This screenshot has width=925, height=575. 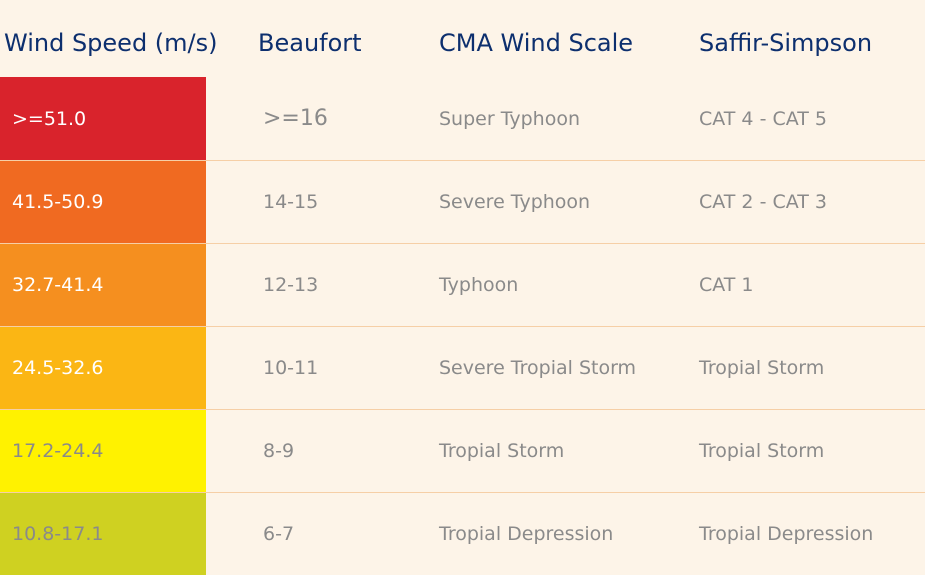 I want to click on cell-saffir-simpson: CAT 1, so click(x=726, y=285).